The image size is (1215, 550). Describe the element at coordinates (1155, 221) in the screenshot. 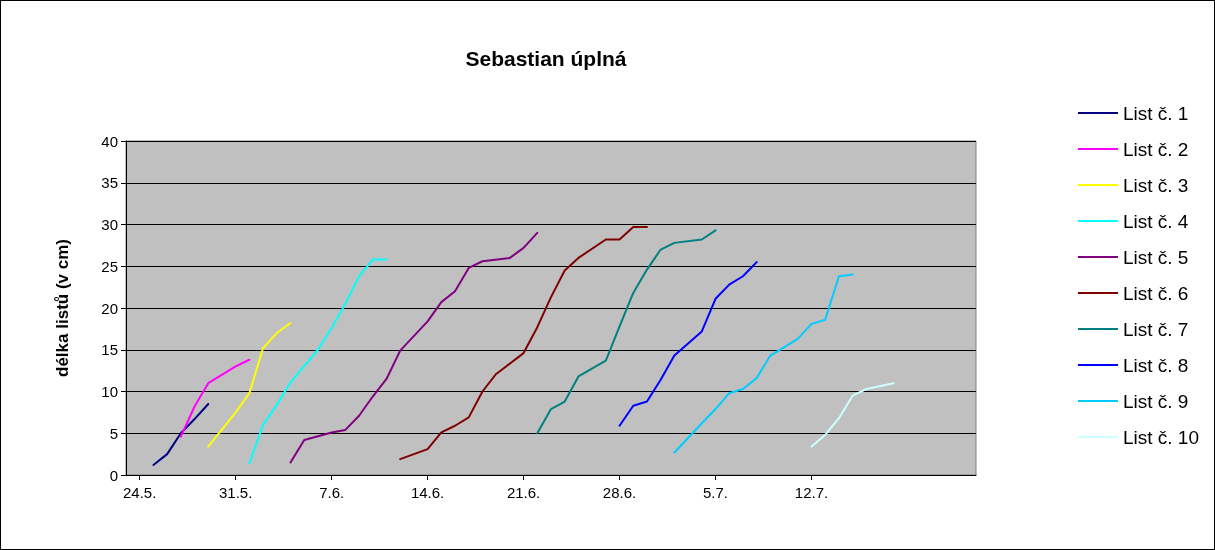

I see `legend-label: List č. 4` at that location.